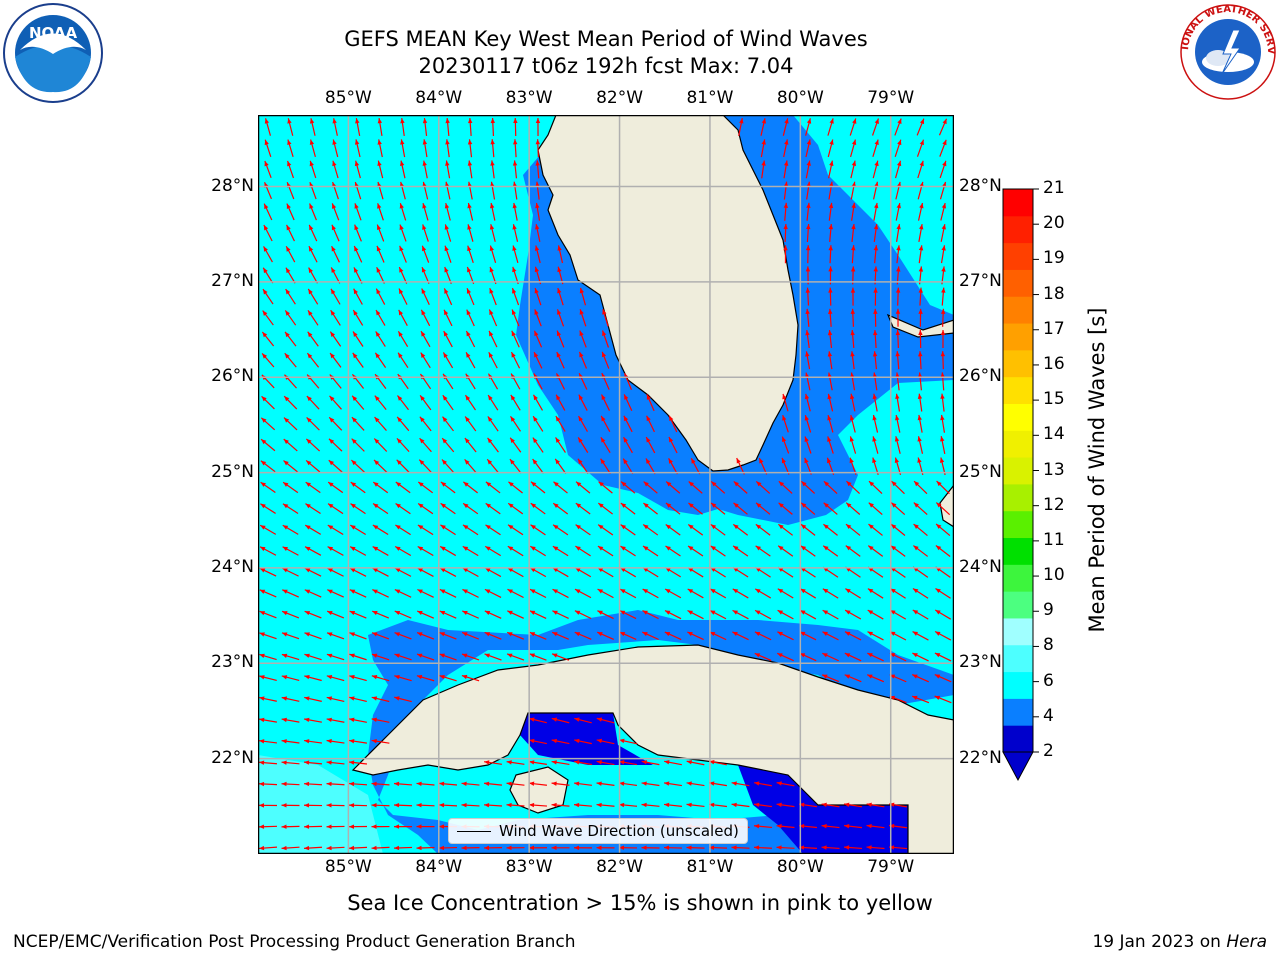  I want to click on lon-tick-label: 83°W, so click(529, 867).